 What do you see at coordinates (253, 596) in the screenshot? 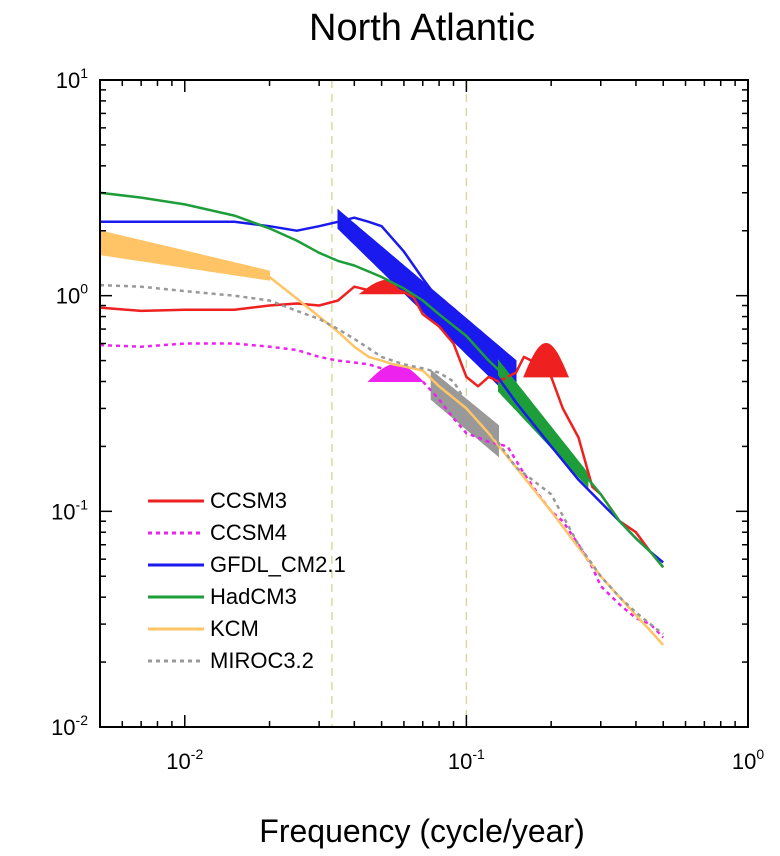
I see `legend-label: HadCM3` at bounding box center [253, 596].